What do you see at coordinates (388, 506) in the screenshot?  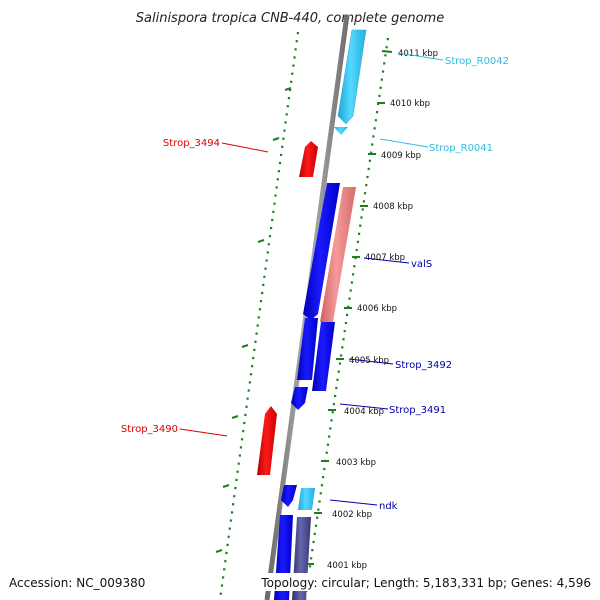 I see `gene-label-ndk: ndk` at bounding box center [388, 506].